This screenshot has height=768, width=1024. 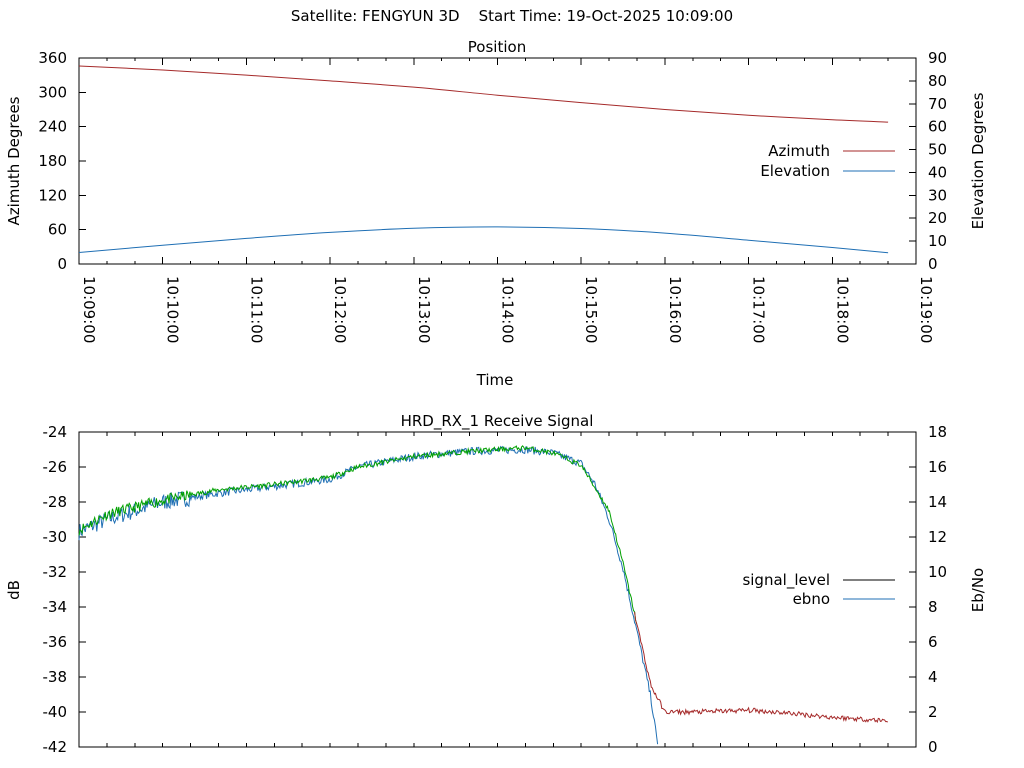 What do you see at coordinates (811, 599) in the screenshot?
I see `legend-label: ebno` at bounding box center [811, 599].